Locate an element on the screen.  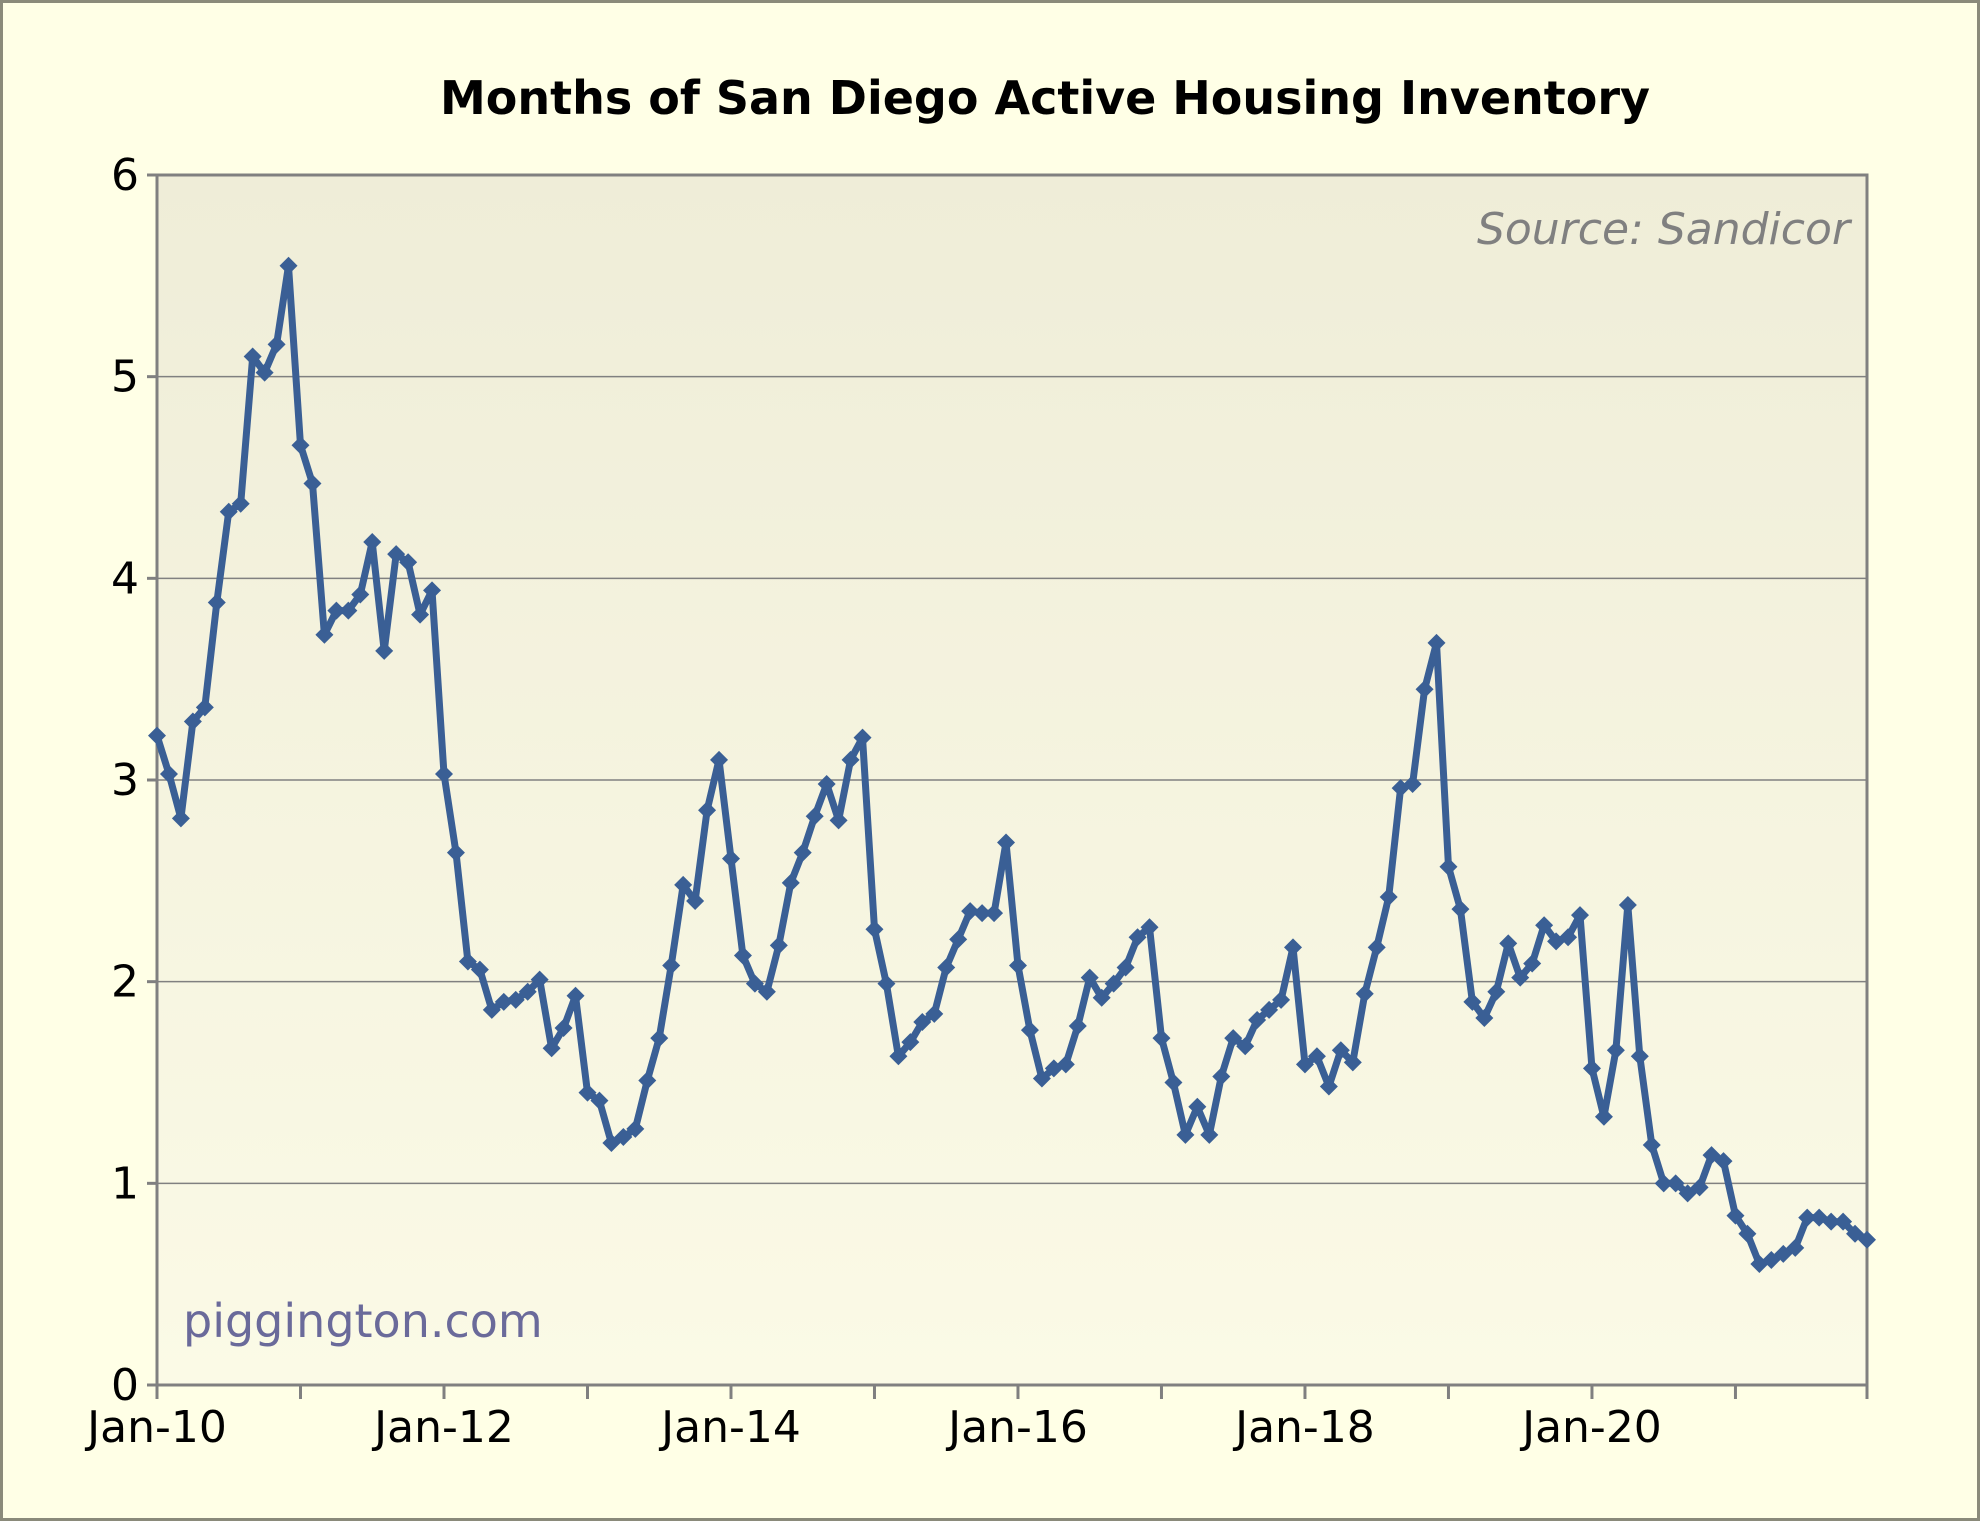
y-axis-ticks: 0 1 2 3 4 5 6 is located at coordinates (134, 780).